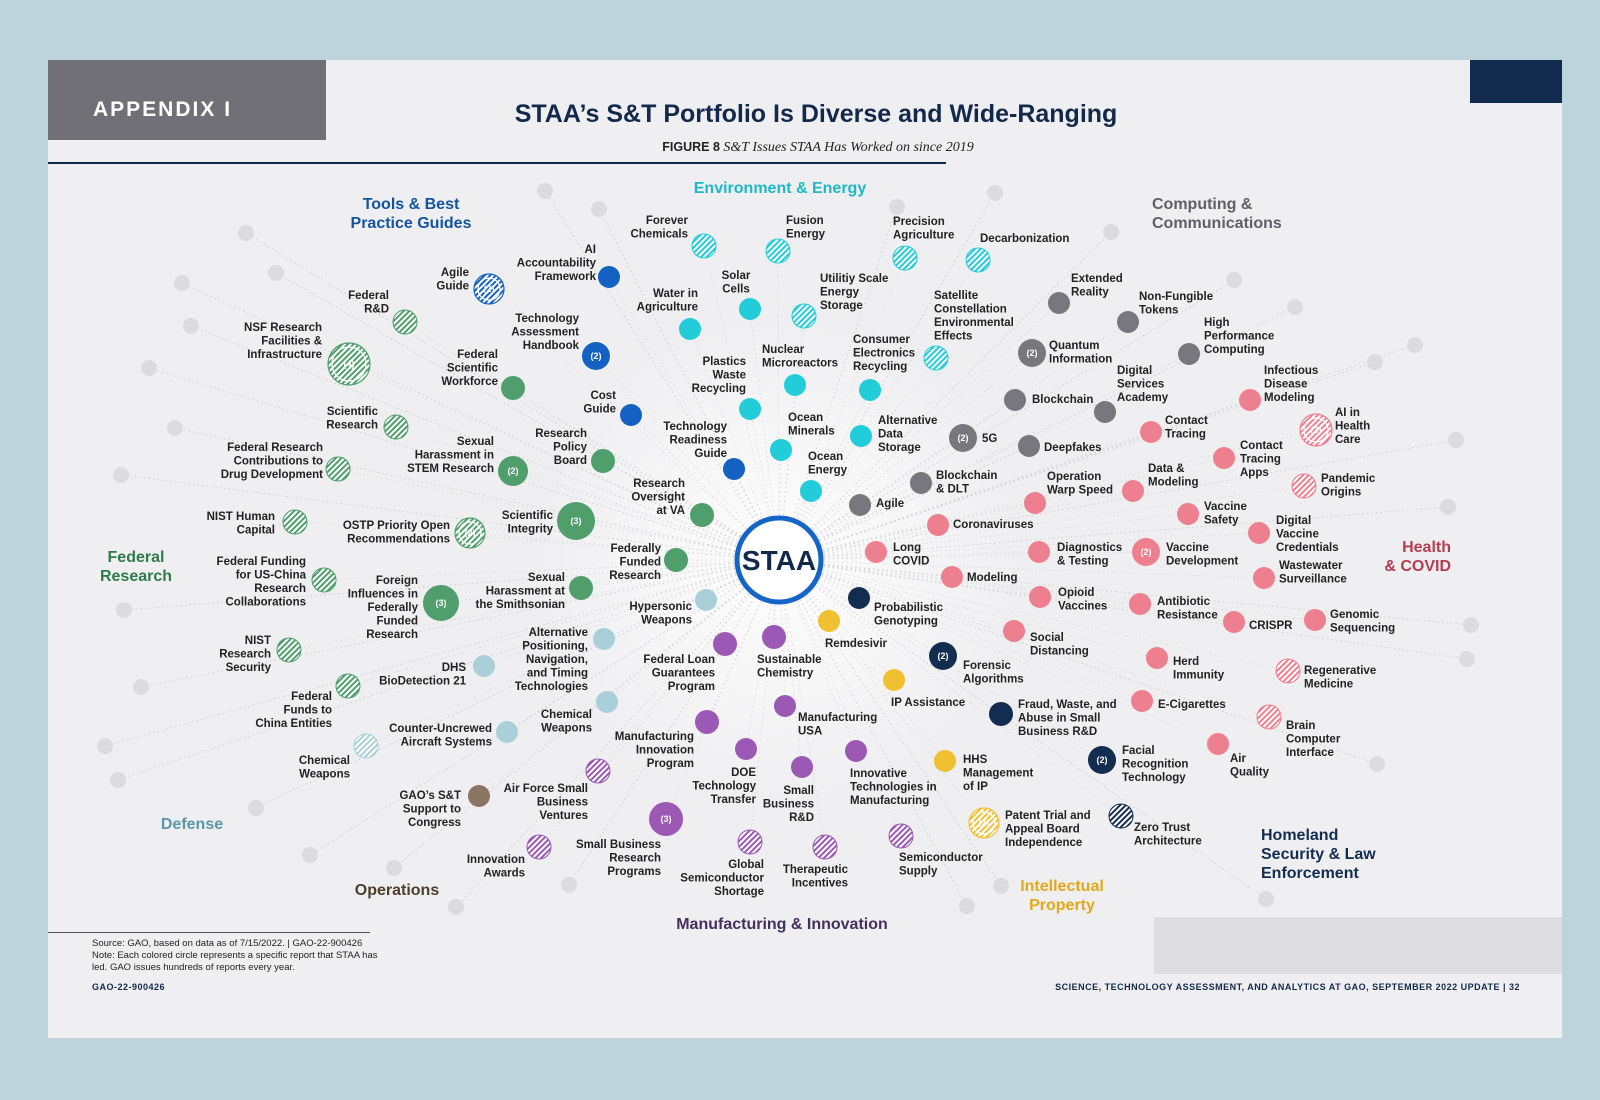 This screenshot has height=1100, width=1600. I want to click on corner-accent, so click(1516, 81).